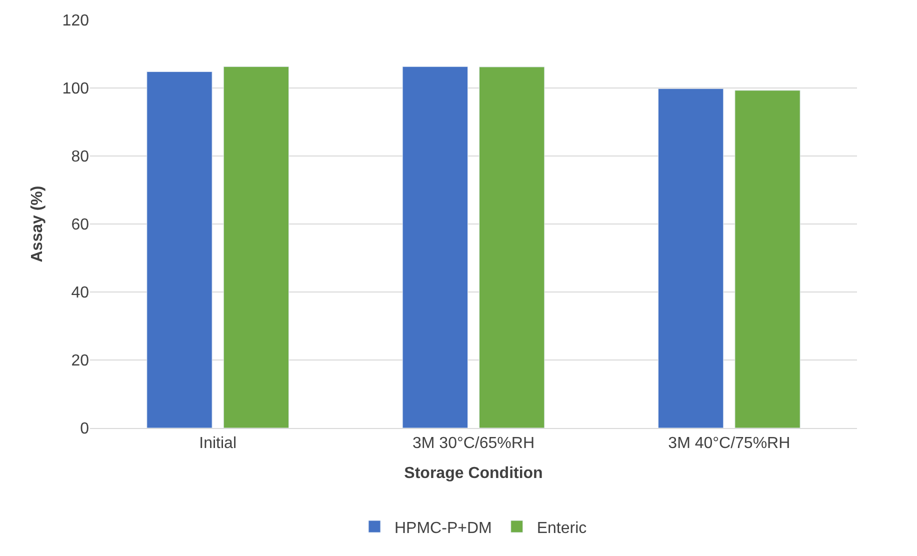  I want to click on y-tick-label: 40, so click(80, 293).